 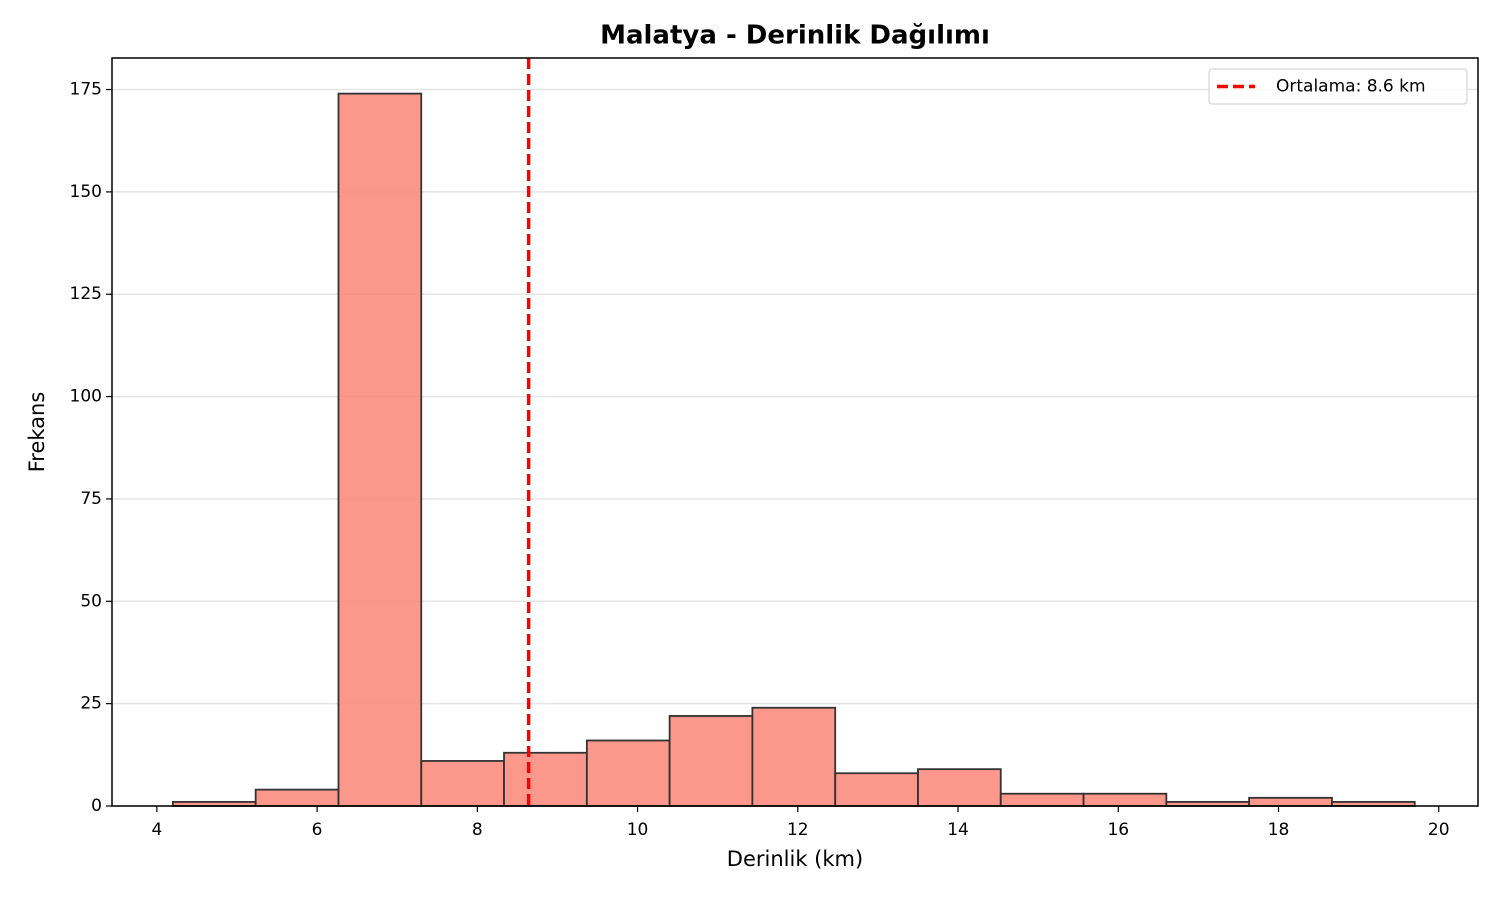 What do you see at coordinates (37, 432) in the screenshot?
I see `y-axis-label: Frekans` at bounding box center [37, 432].